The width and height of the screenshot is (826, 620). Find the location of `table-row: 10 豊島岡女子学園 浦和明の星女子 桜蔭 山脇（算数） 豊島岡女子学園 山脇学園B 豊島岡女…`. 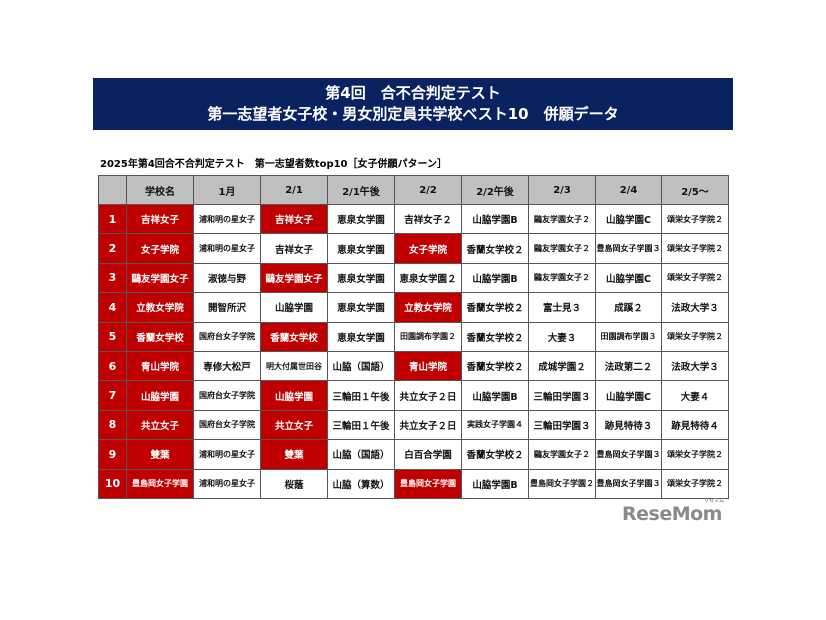

table-row: 10 豊島岡女子学園 浦和明の星女子 桜蔭 山脇（算数） 豊島岡女子学園 山脇学園B 豊島岡女… is located at coordinates (413, 483).